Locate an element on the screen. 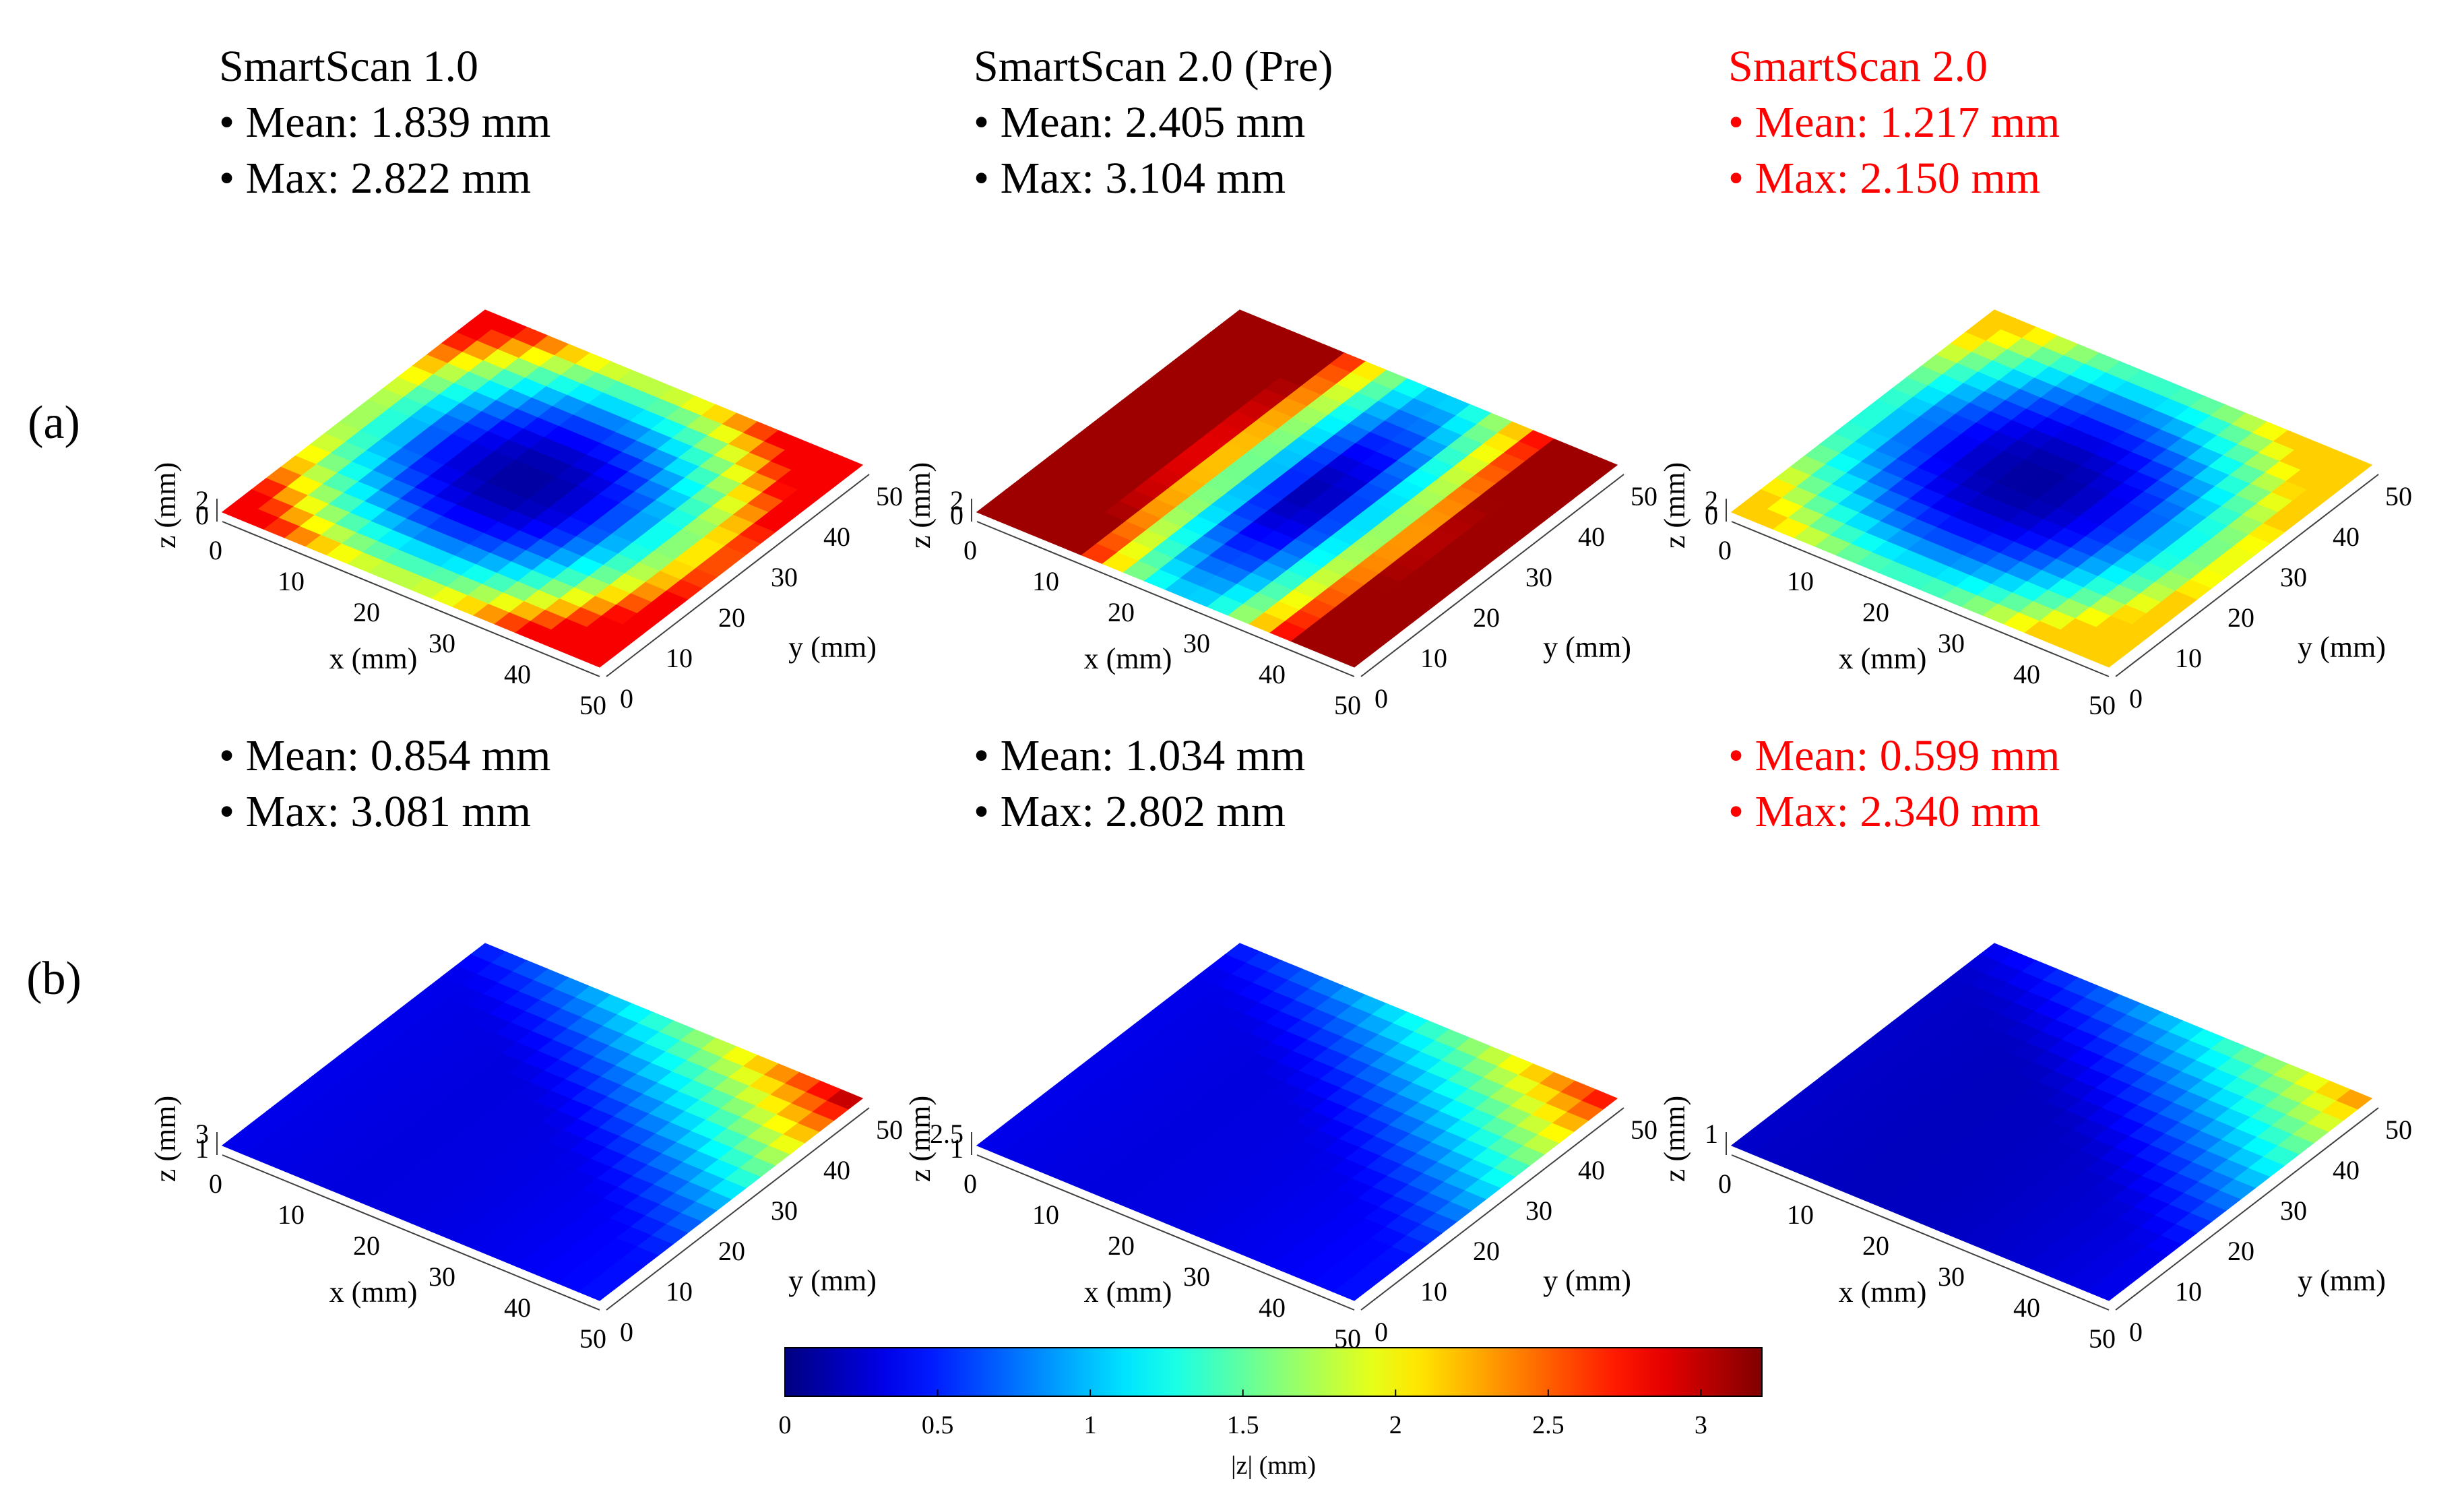 Image resolution: width=2464 pixels, height=1500 pixels. max-stat: • Max: 2.802 mm is located at coordinates (1130, 811).